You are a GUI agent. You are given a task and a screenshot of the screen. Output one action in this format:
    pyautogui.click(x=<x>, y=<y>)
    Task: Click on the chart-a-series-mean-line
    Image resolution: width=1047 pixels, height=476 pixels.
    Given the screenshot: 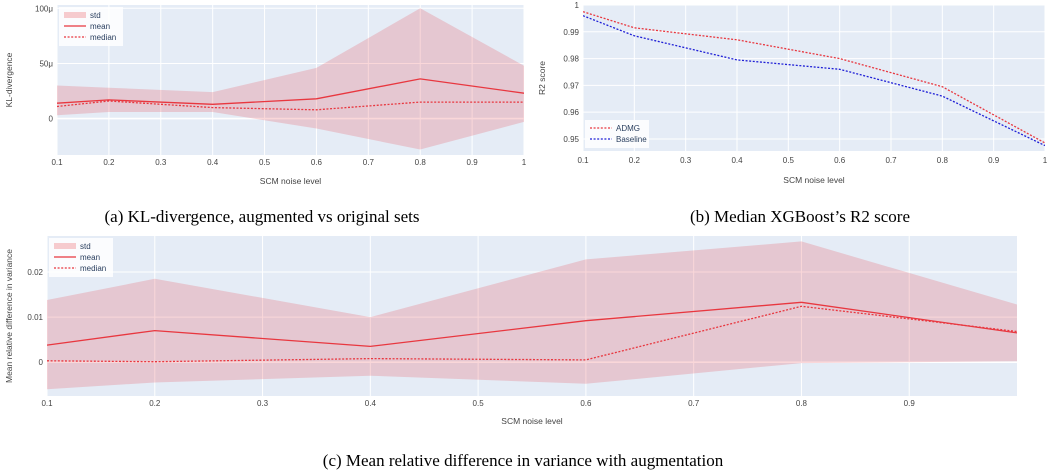 What is the action you would take?
    pyautogui.click(x=290, y=91)
    